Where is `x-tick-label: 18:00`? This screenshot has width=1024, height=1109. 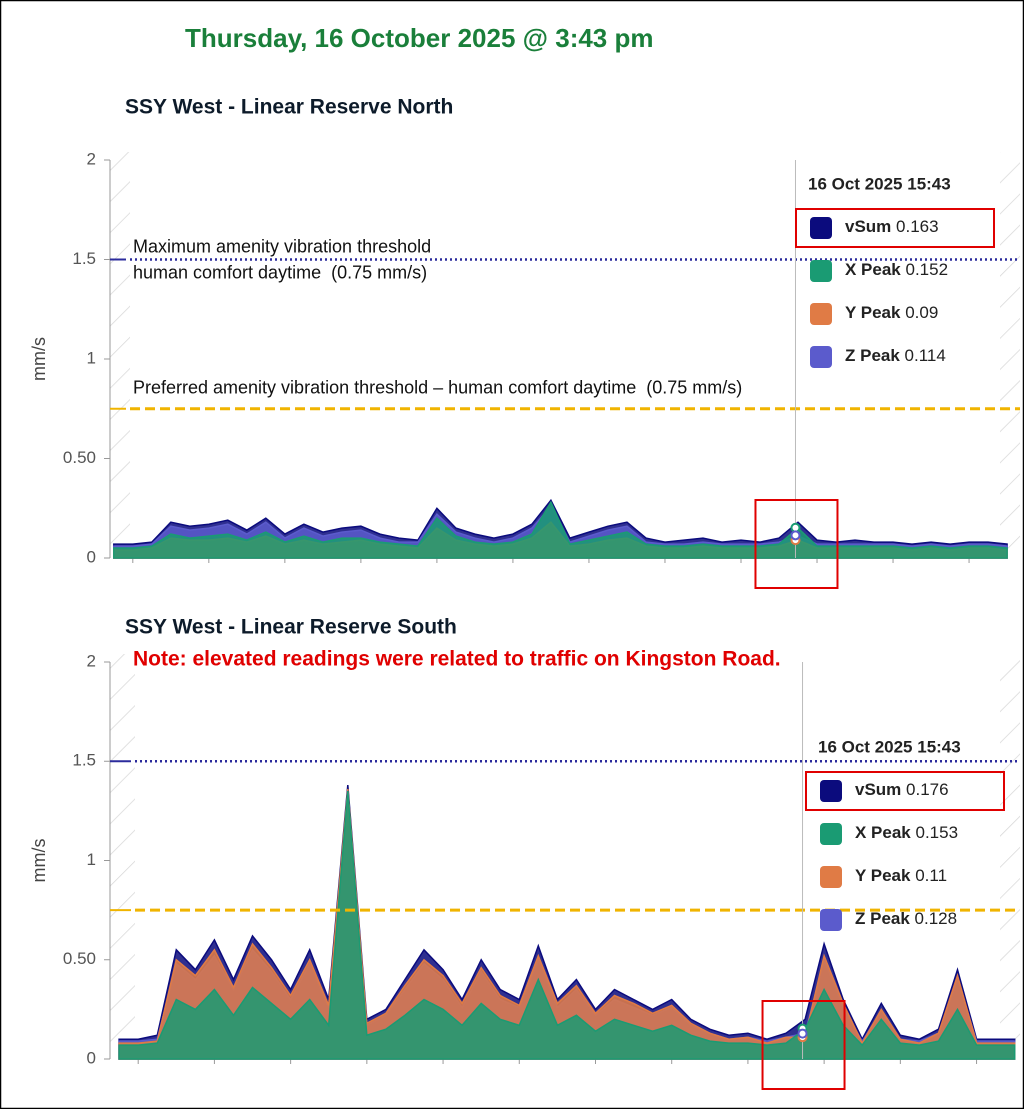 x-tick-label: 18:00 is located at coordinates (969, 578).